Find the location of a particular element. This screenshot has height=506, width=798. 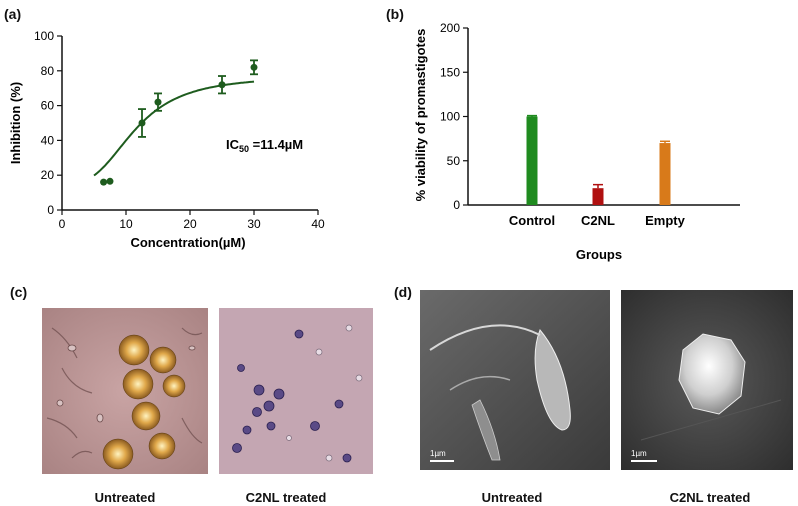

sem-image-untreated-d: 1µm is located at coordinates (515, 380).